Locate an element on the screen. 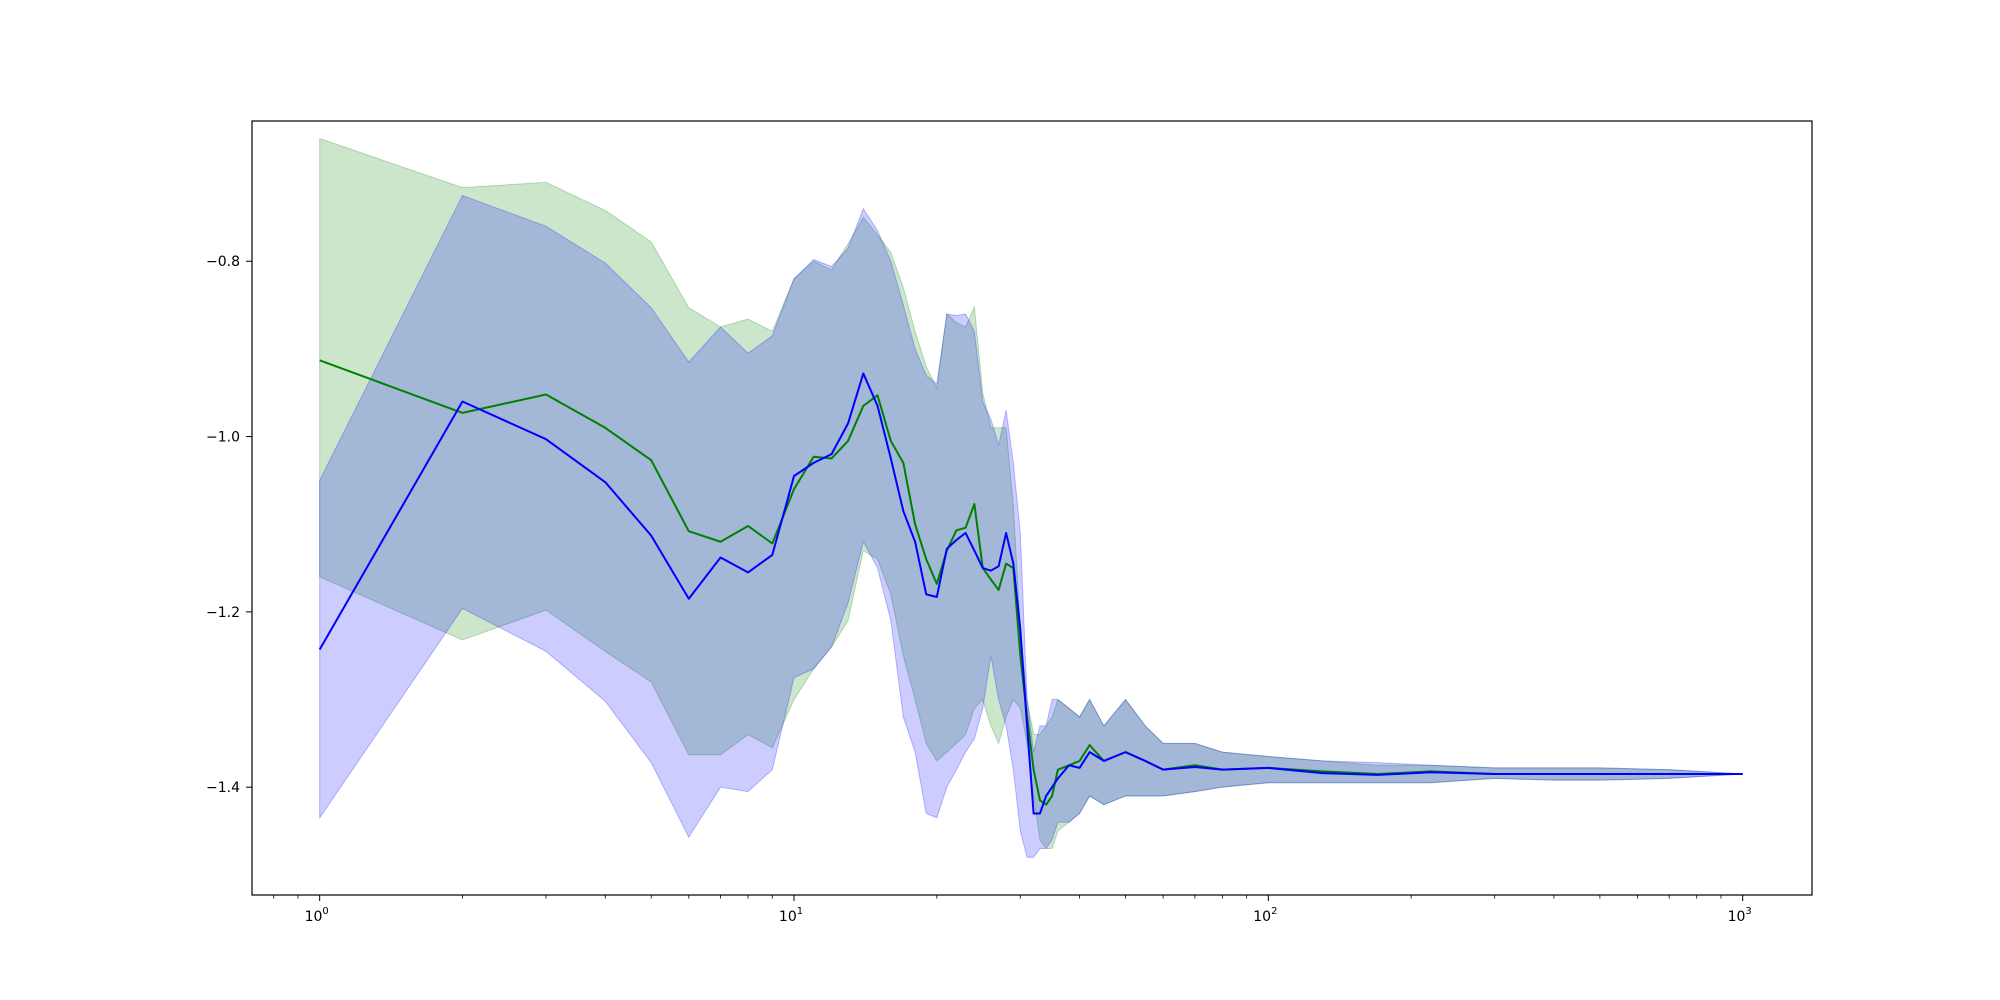 The width and height of the screenshot is (2000, 1000). x-tick-label-exponent: 1 is located at coordinates (800, 911).